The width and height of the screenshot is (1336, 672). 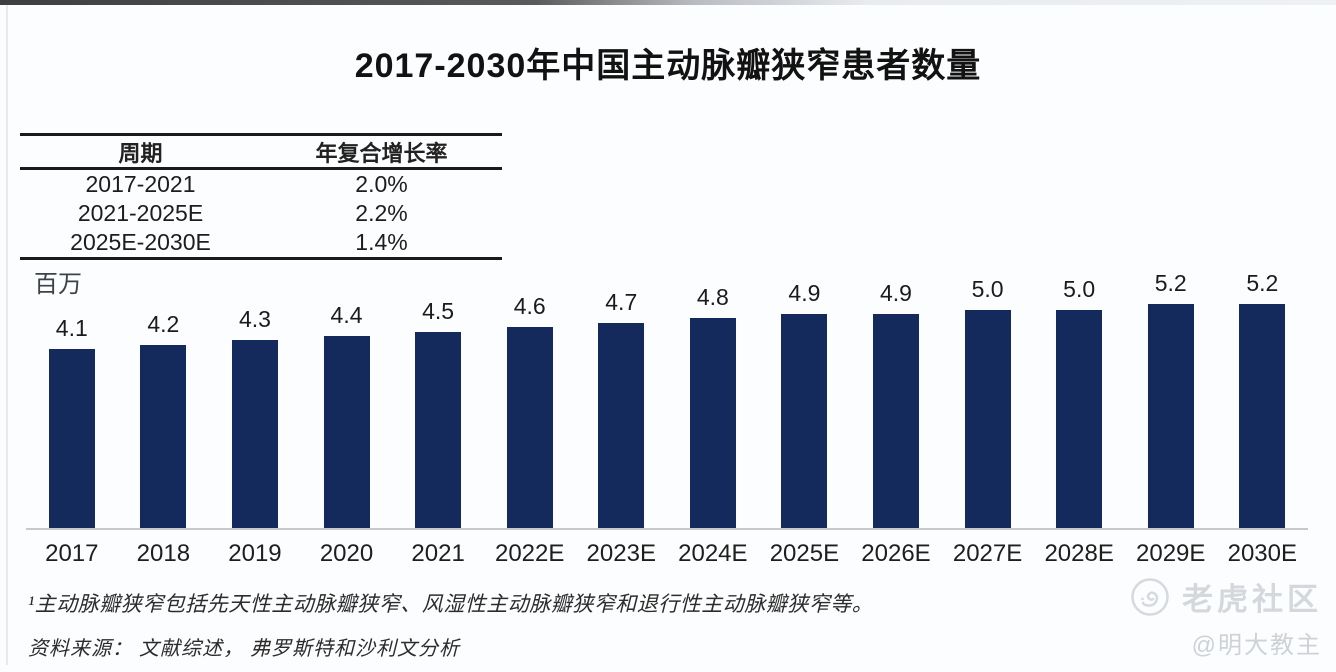 I want to click on cagr-table-header: 周期 年复合增长率, so click(x=261, y=153).